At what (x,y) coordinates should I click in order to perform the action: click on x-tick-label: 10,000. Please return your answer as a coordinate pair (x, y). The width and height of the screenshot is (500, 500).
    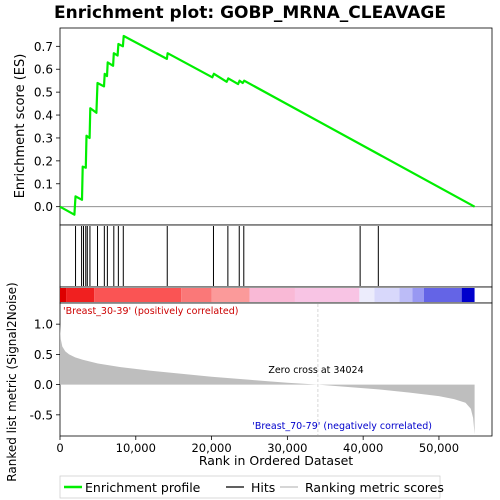
    Looking at the image, I should click on (136, 448).